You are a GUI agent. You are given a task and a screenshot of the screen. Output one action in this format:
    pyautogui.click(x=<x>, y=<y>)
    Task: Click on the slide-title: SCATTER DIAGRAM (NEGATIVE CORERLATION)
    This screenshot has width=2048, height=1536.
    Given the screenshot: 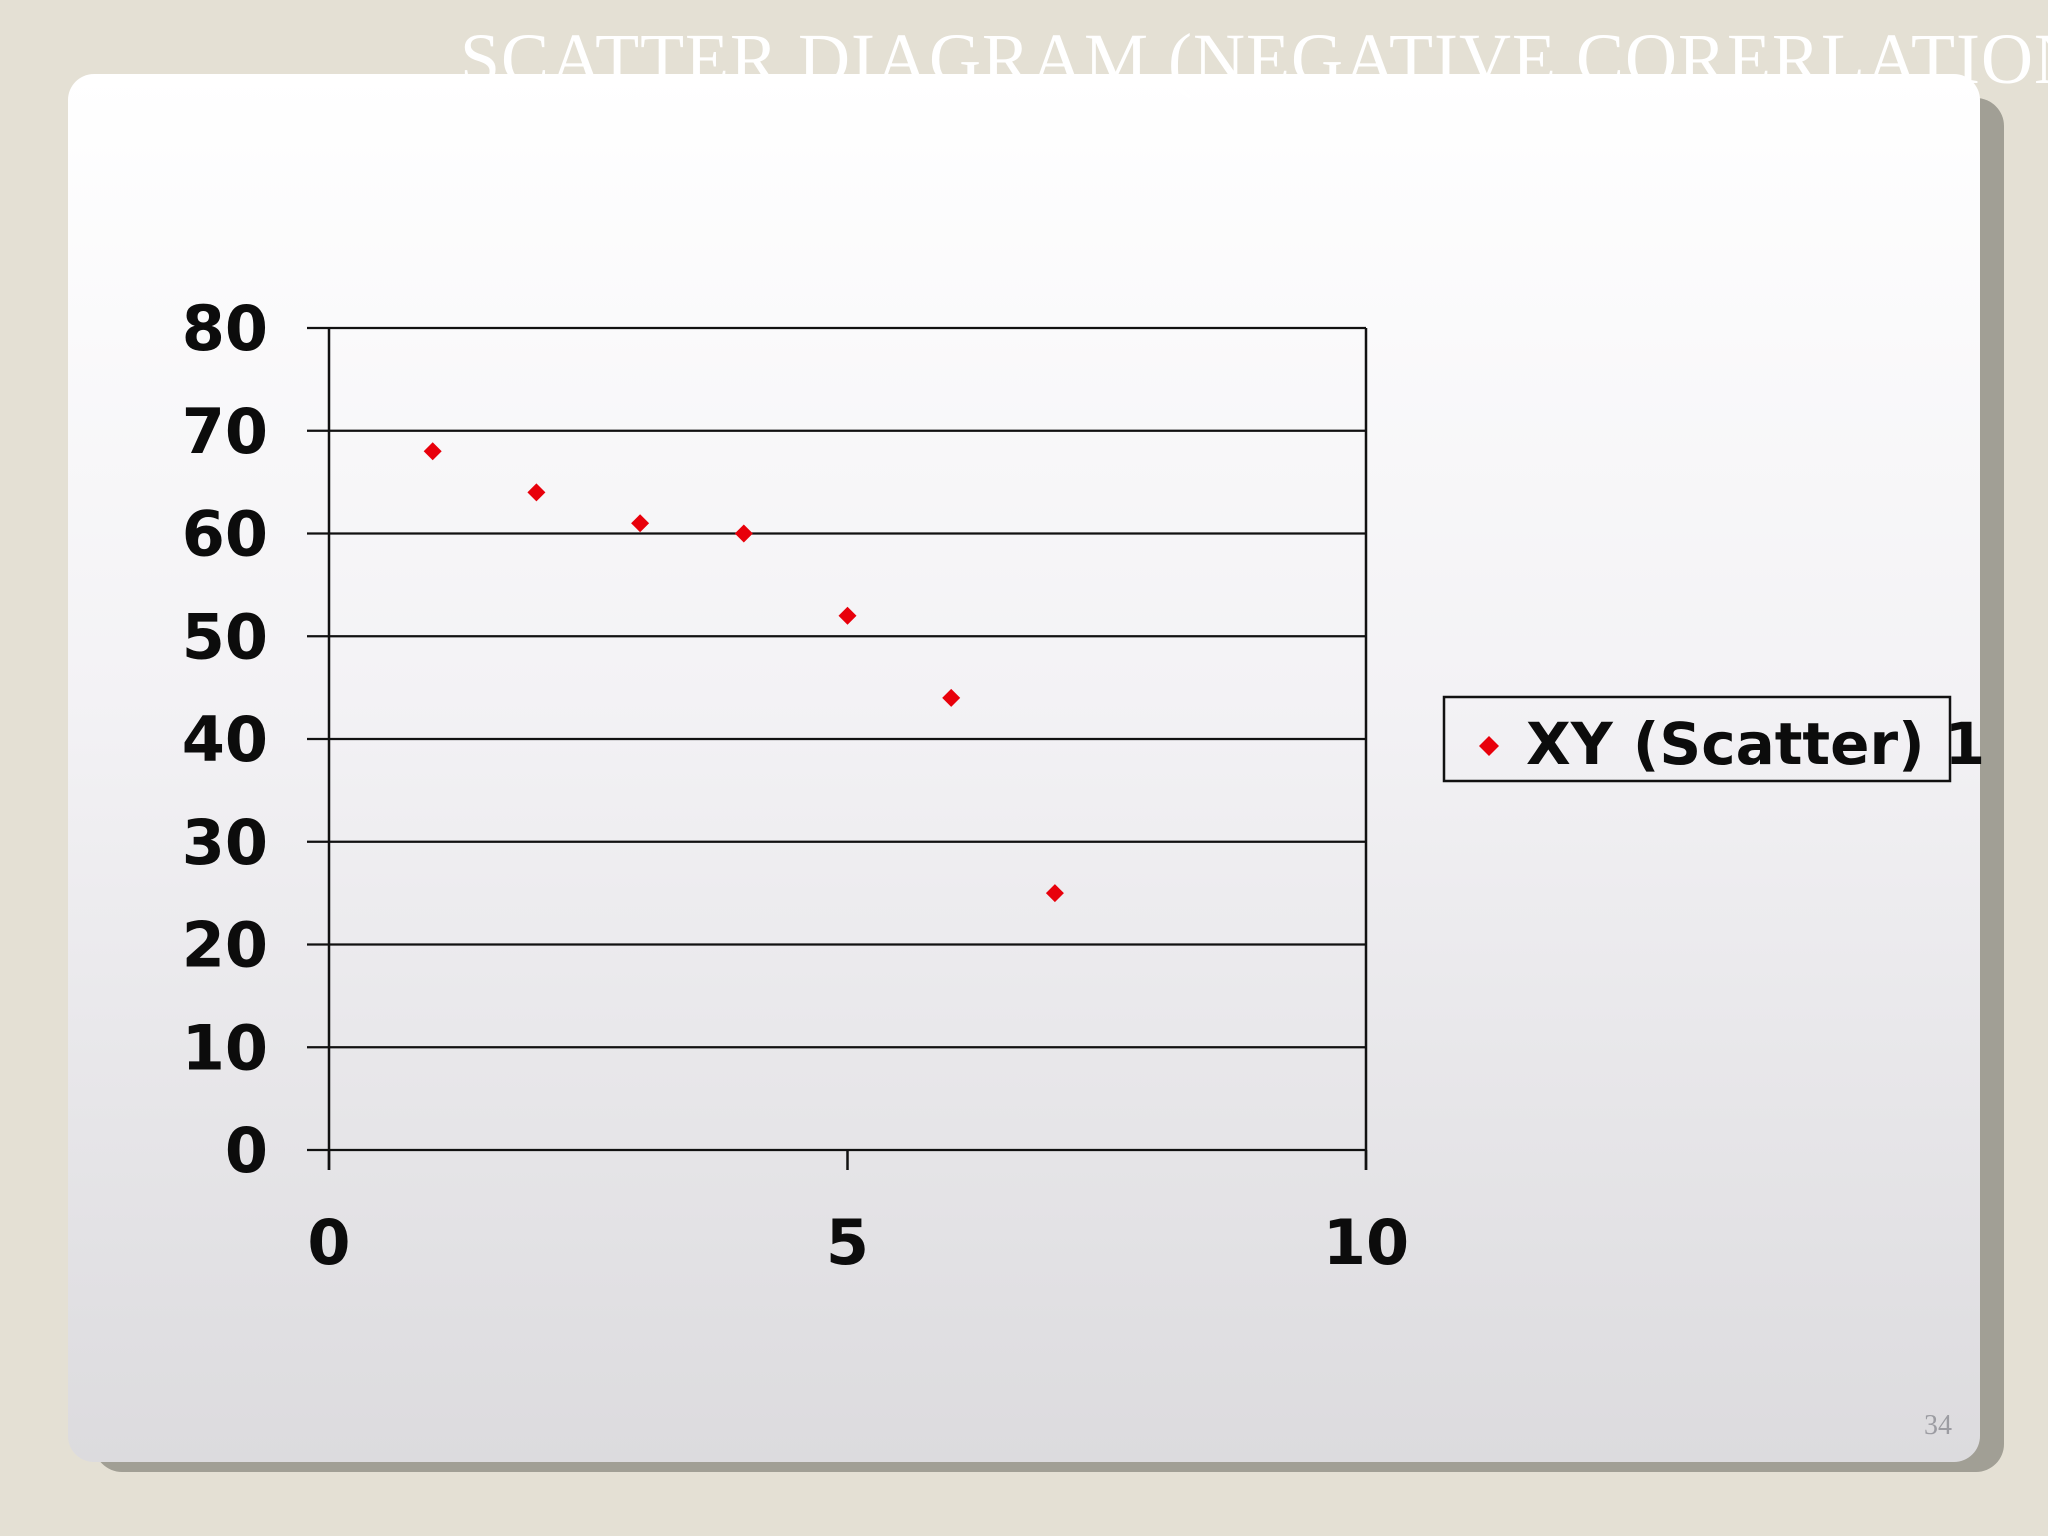 What is the action you would take?
    pyautogui.click(x=1254, y=59)
    